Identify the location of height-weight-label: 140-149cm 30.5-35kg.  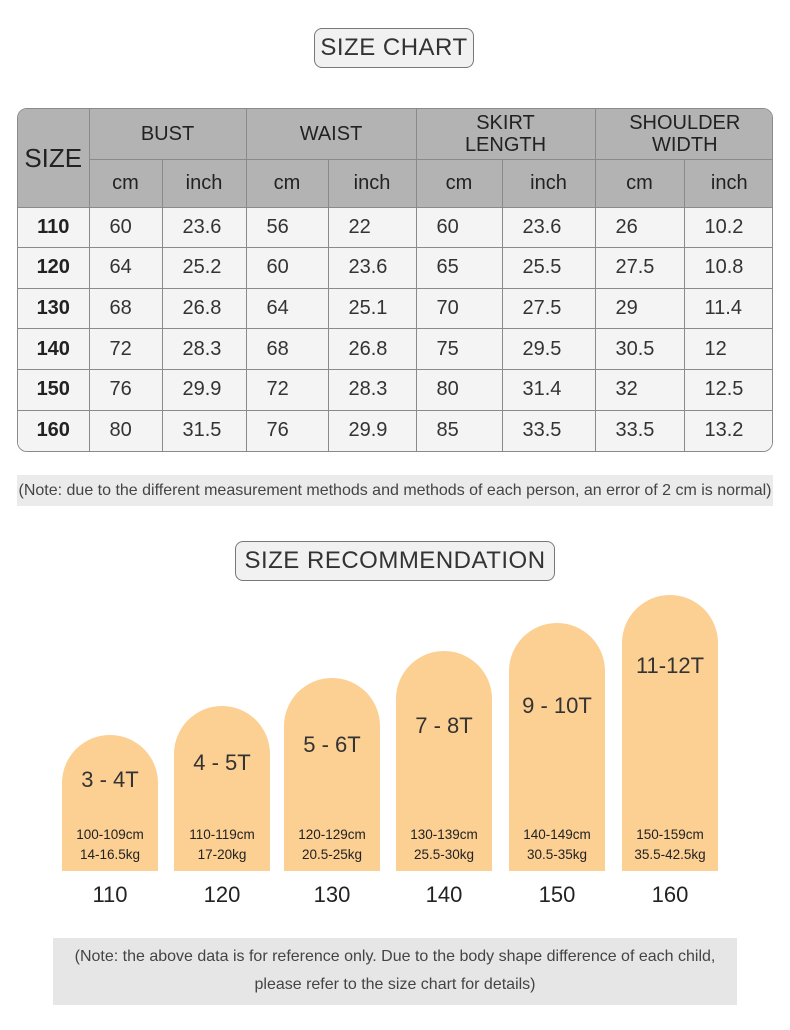
(557, 845).